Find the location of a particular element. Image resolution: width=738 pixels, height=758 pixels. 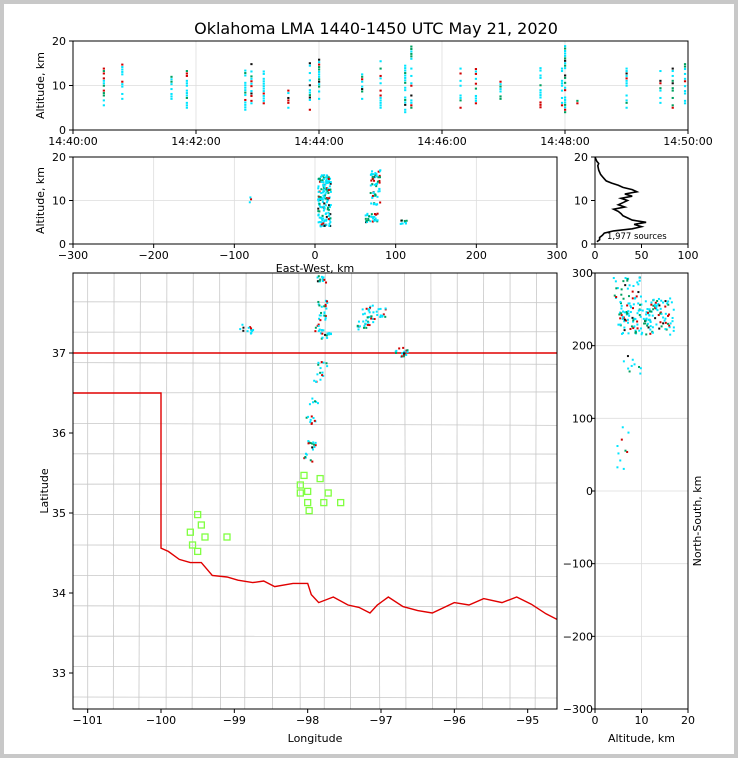

x-tick-label: 50 is located at coordinates (642, 255).